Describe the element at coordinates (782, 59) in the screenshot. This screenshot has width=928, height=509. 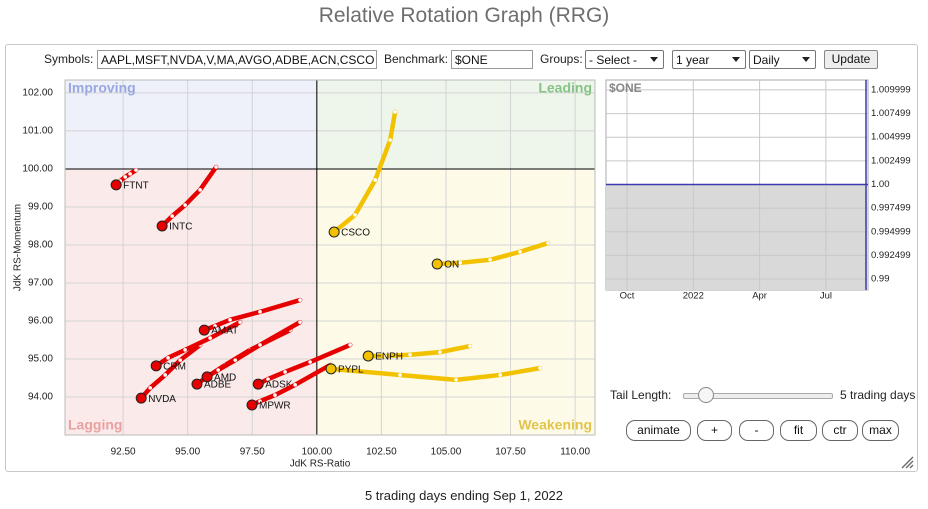
I see `frequency-select: Daily` at that location.